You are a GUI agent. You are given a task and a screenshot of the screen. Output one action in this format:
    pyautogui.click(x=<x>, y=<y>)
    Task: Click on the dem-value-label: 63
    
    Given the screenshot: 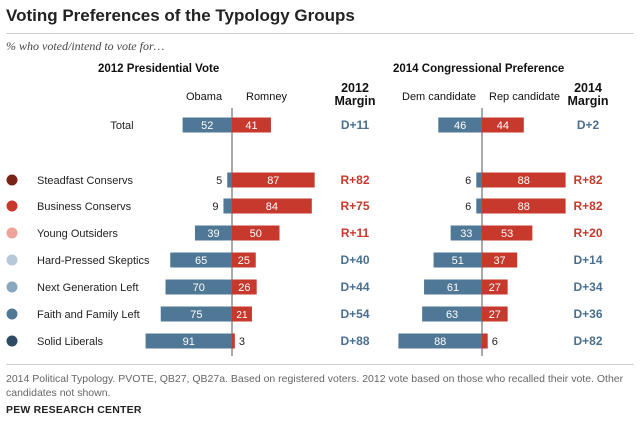 What is the action you would take?
    pyautogui.click(x=452, y=315)
    